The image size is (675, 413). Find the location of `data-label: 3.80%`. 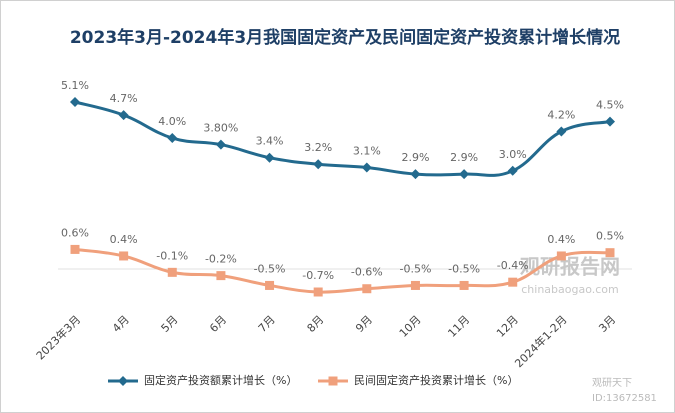

data-label: 3.80% is located at coordinates (220, 128).